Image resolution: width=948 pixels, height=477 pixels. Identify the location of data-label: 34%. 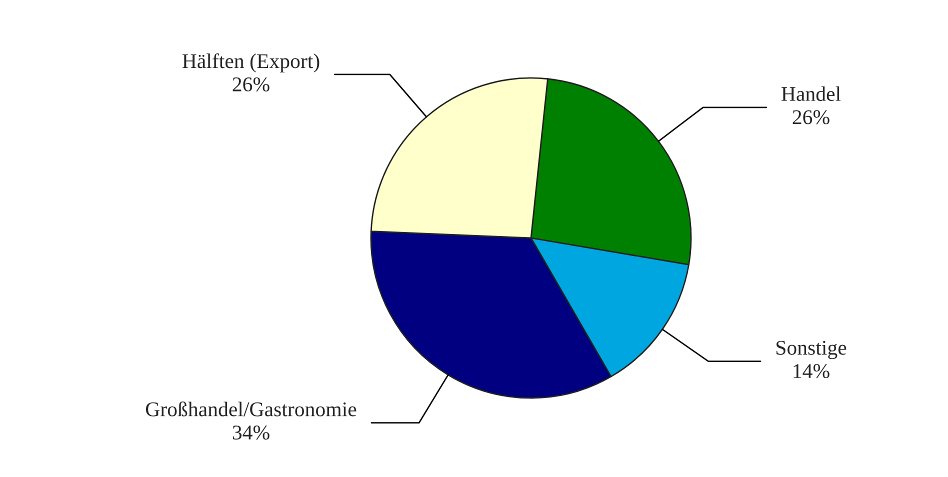
(251, 433).